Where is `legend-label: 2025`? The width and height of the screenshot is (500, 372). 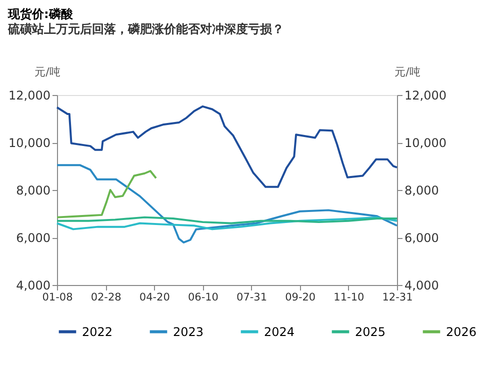 legend-label: 2025 is located at coordinates (370, 331).